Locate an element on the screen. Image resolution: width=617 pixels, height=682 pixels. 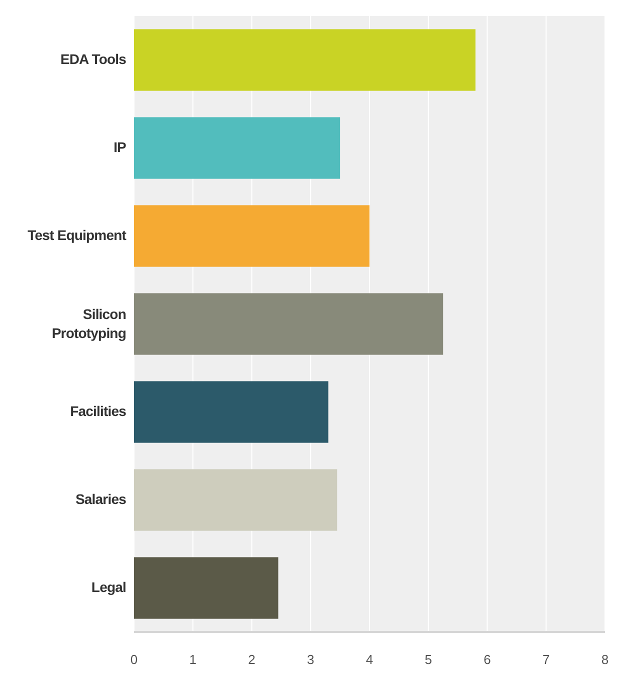
x-tick-label: 5 is located at coordinates (428, 659).